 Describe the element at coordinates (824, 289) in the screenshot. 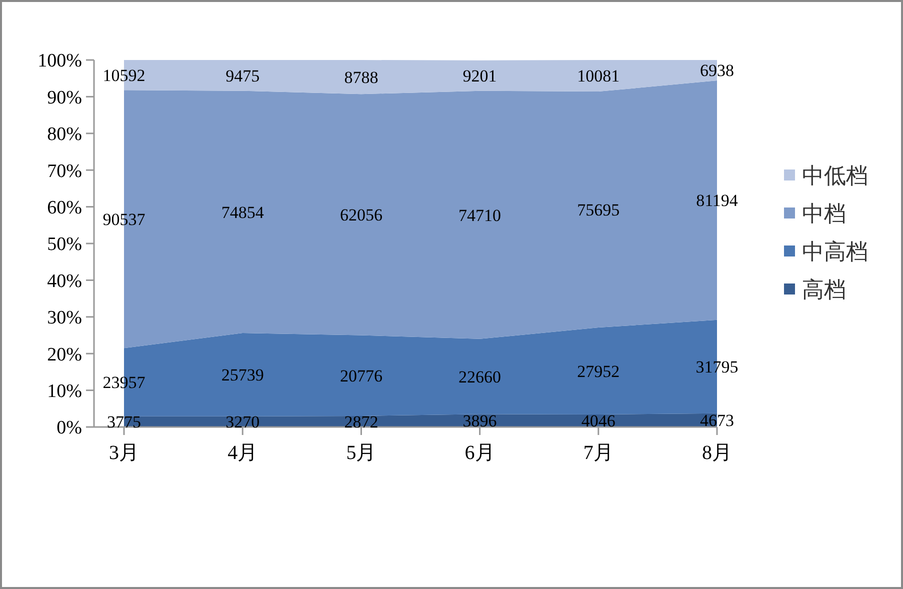

I see `legend-label: 高档` at that location.